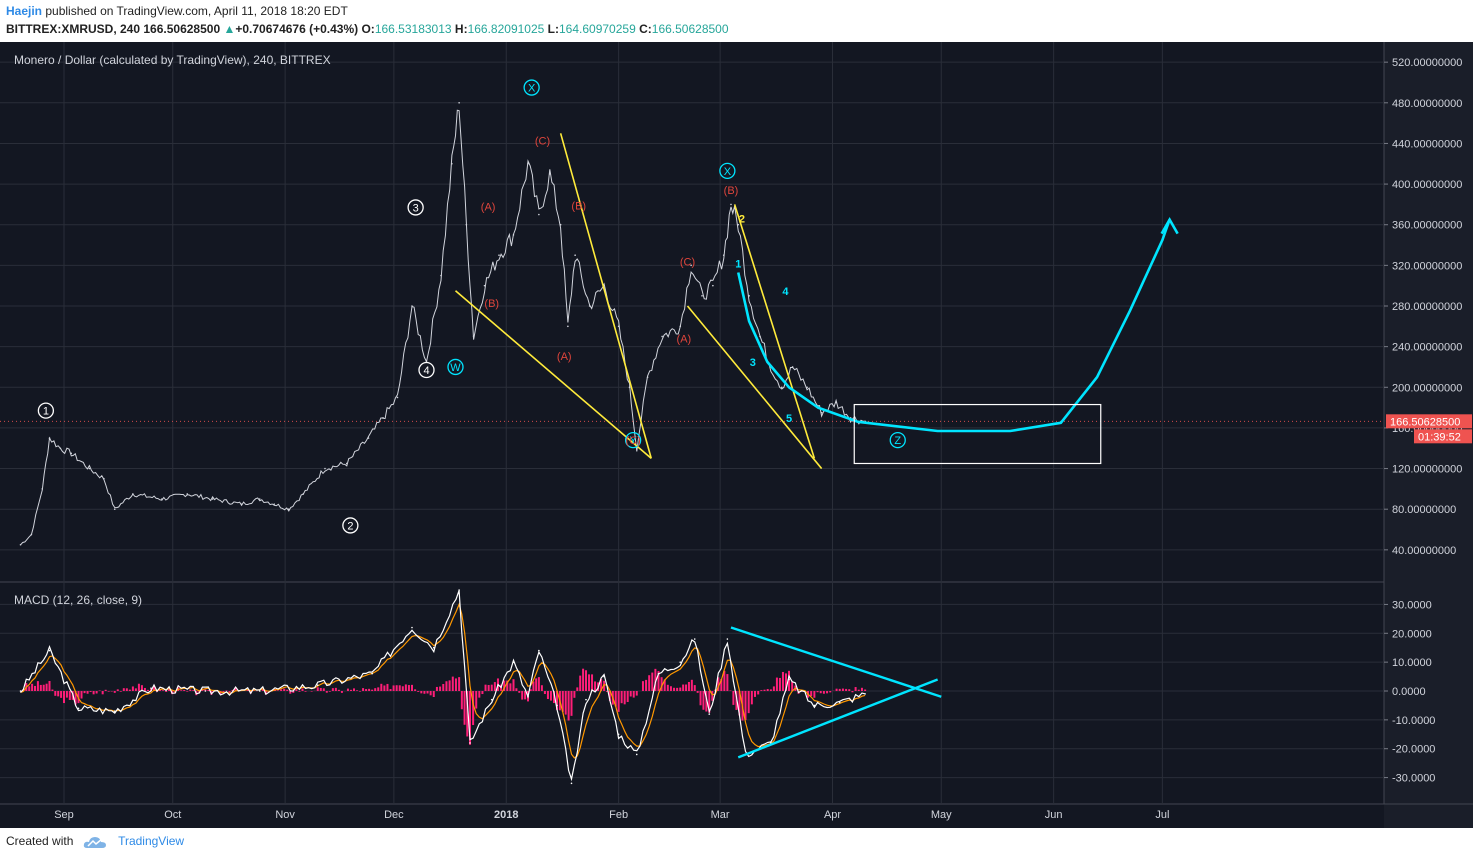  What do you see at coordinates (1412, 634) in the screenshot?
I see `macd-y-tick-label: 20.0000` at bounding box center [1412, 634].